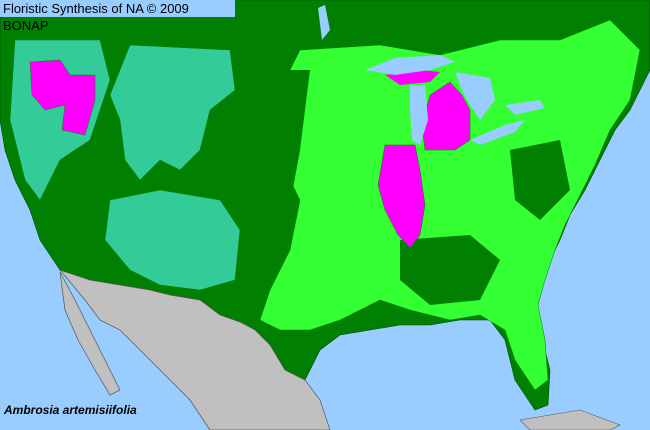 This screenshot has height=430, width=650. Describe the element at coordinates (410, 65) in the screenshot. I see `lake-superior` at that location.